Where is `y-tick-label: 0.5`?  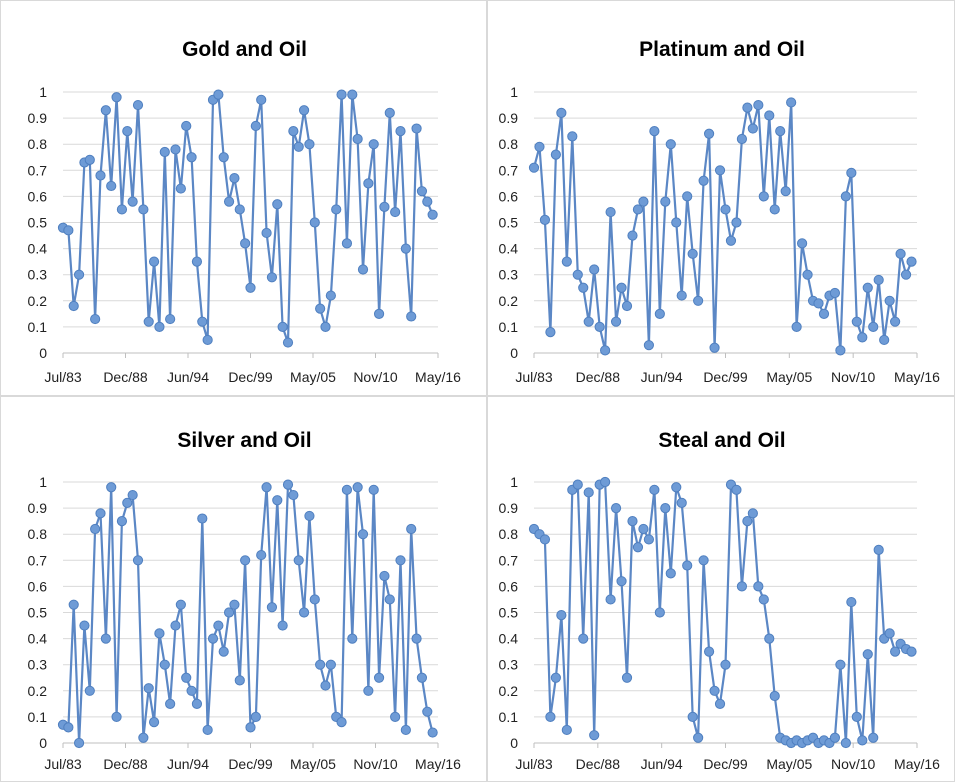
y-tick-label: 0.5 is located at coordinates (509, 613).